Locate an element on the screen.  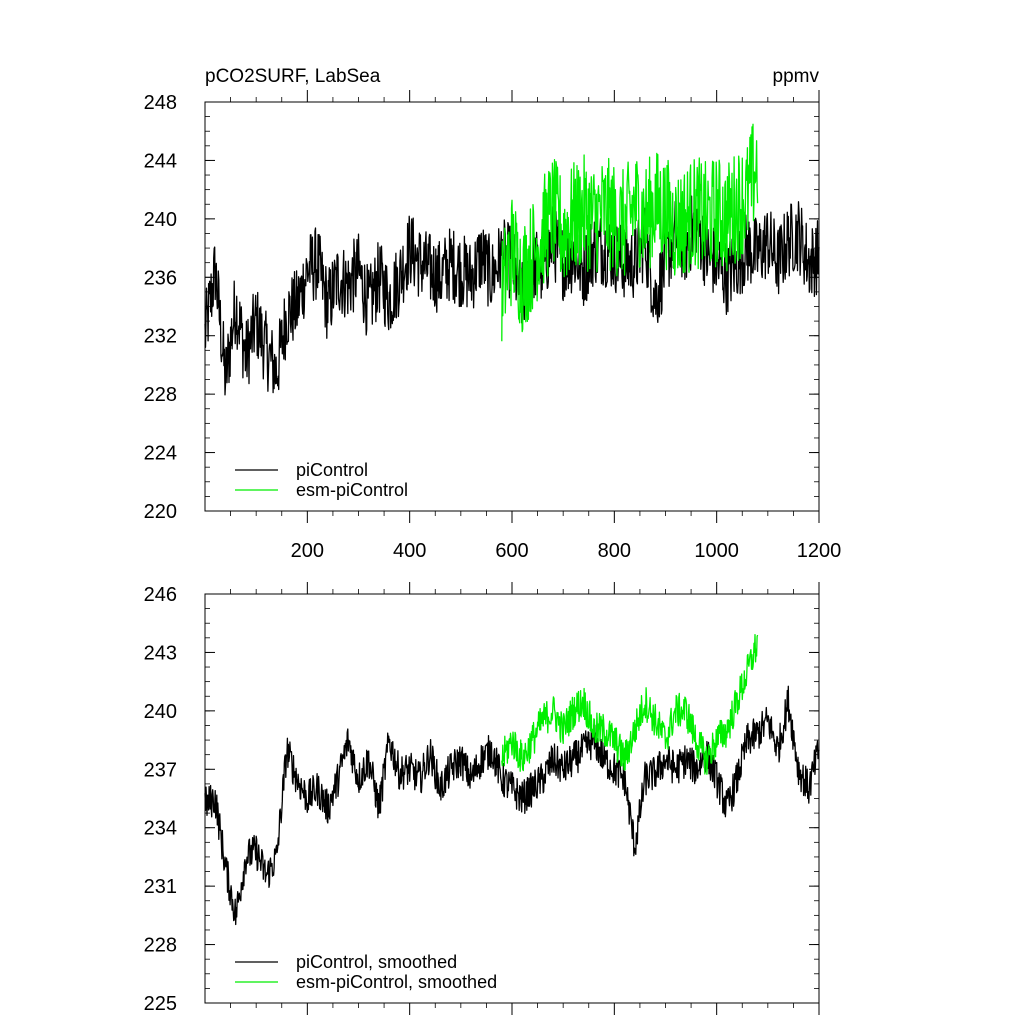
top-legend-label-esm-picontrol: esm-piControl is located at coordinates (352, 490).